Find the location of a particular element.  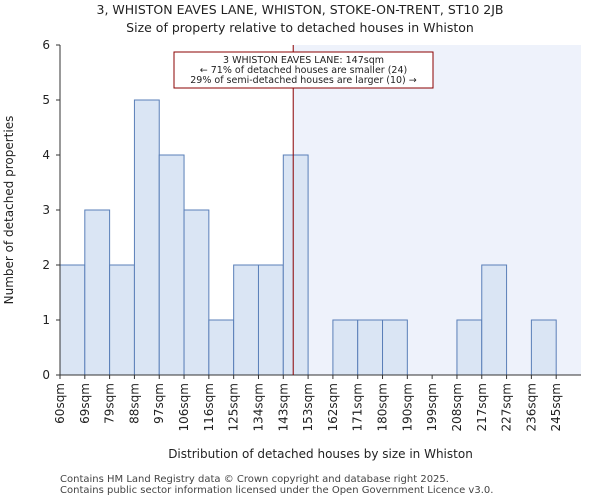

x-tick-label: 199sqm is located at coordinates (432, 407).